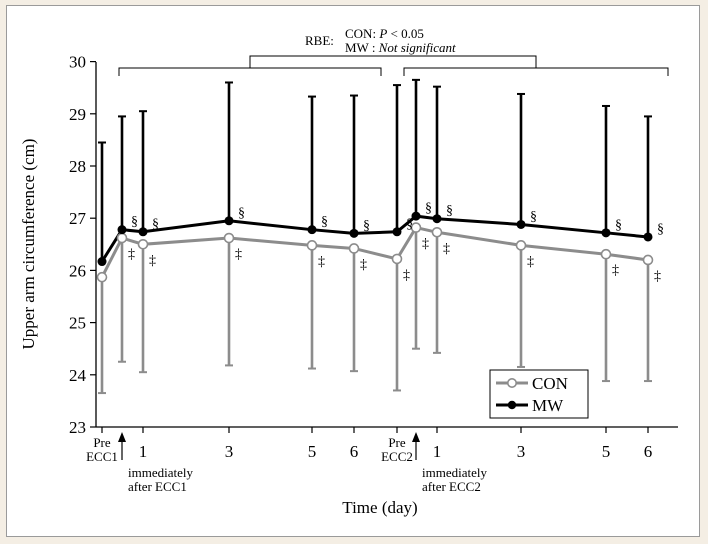 The width and height of the screenshot is (708, 544). Describe the element at coordinates (157, 486) in the screenshot. I see `annotation-text: after ECC1` at that location.